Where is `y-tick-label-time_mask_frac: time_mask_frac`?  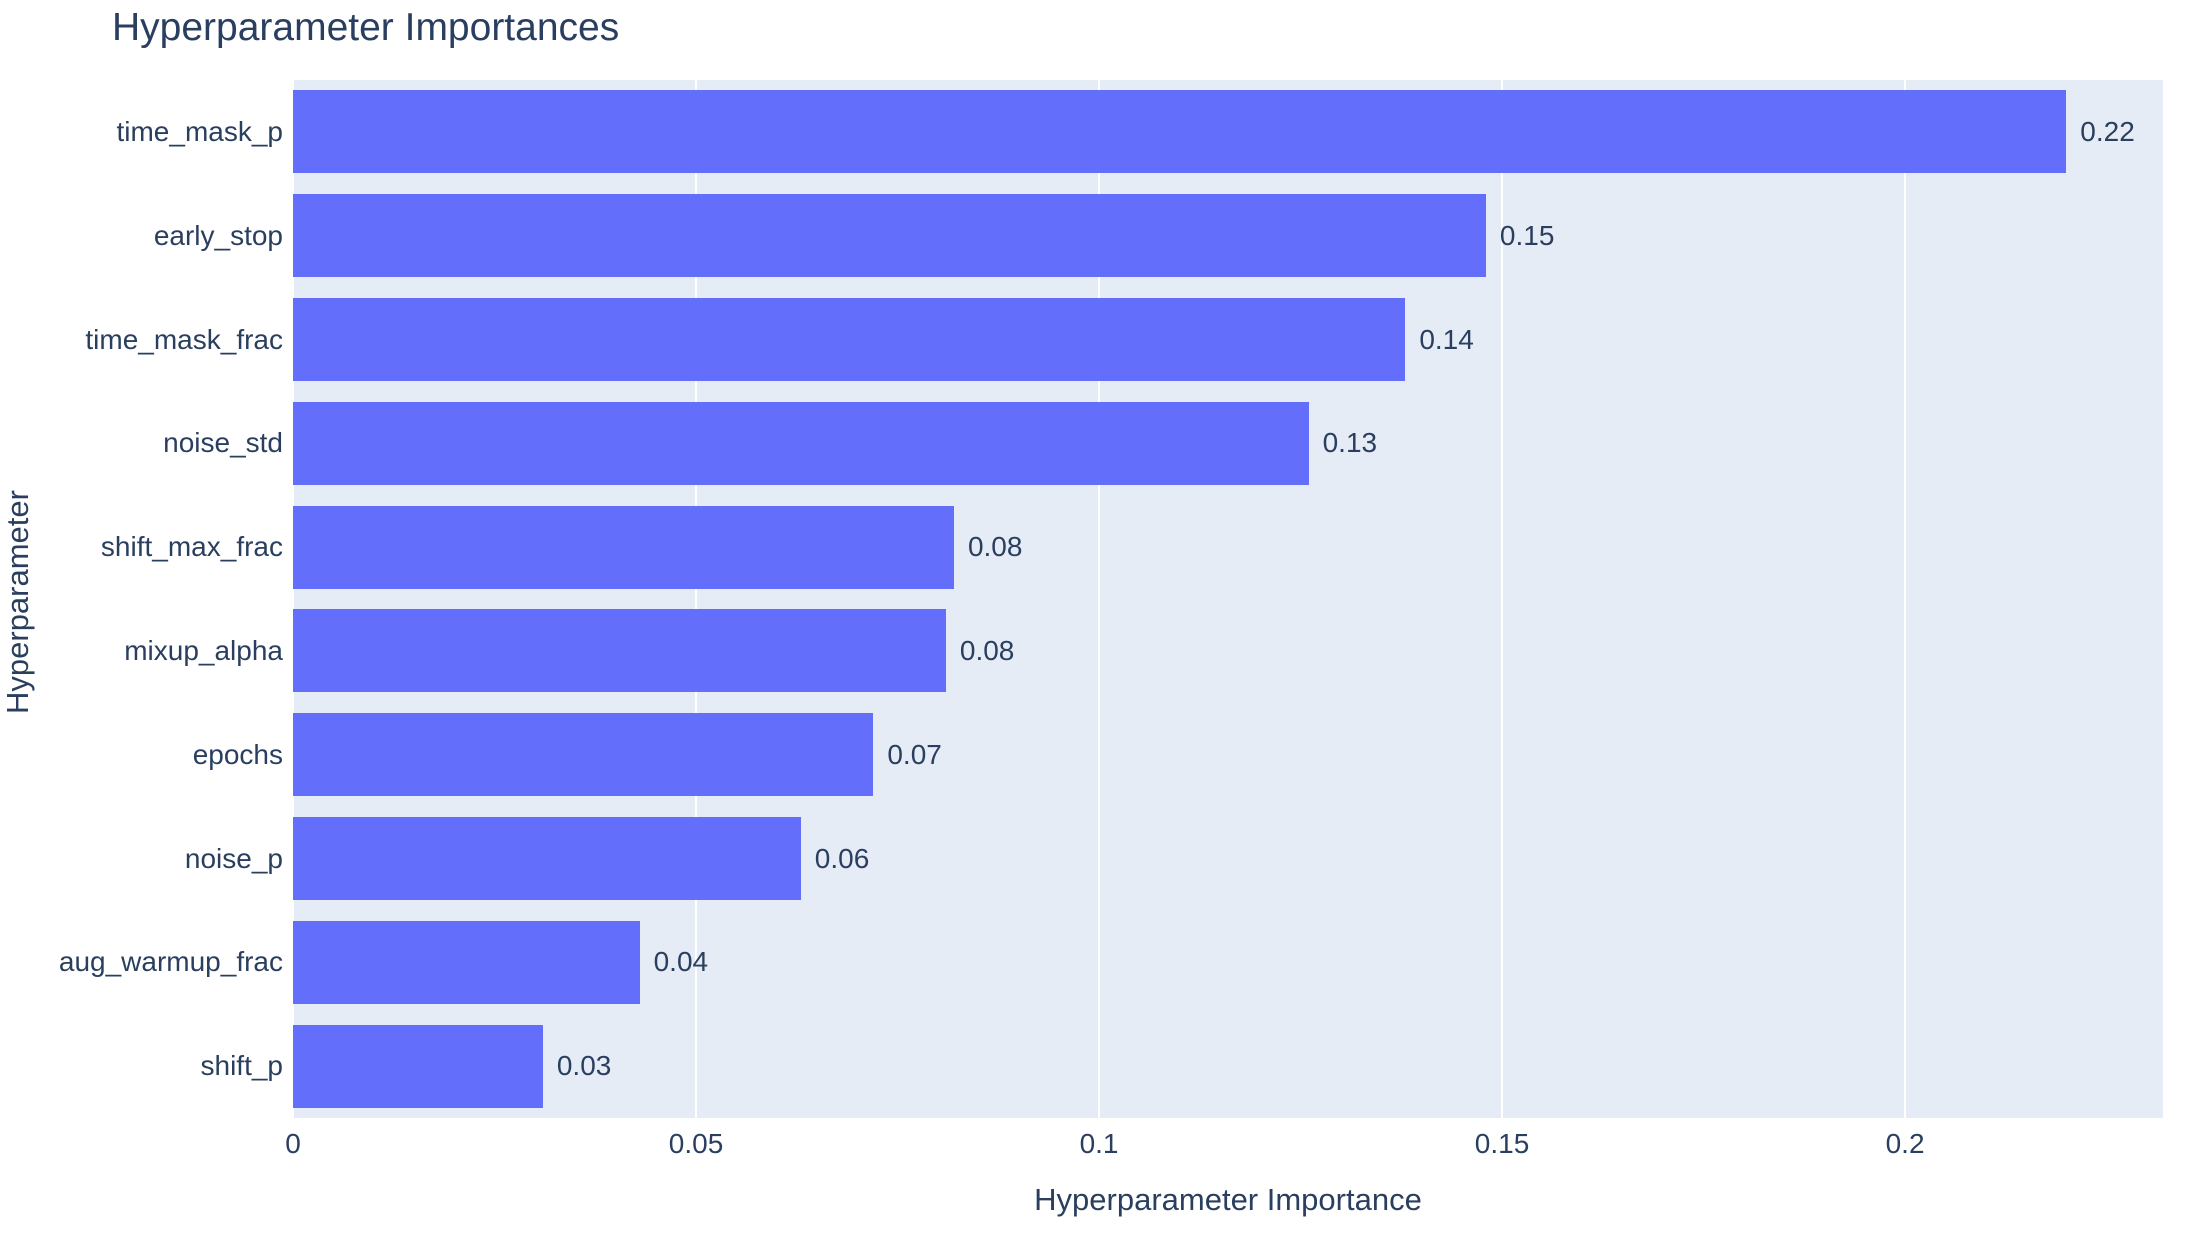
y-tick-label-time_mask_frac: time_mask_frac is located at coordinates (184, 339).